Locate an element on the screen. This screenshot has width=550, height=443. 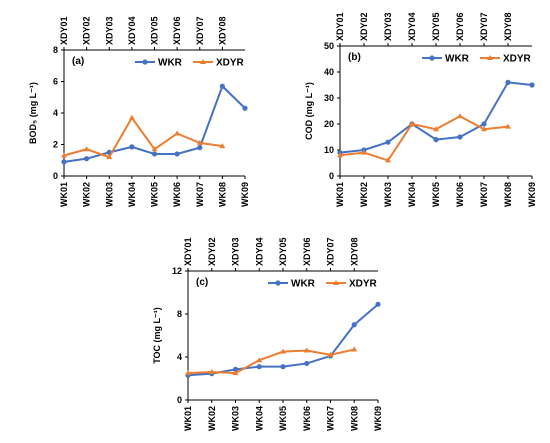
y-tick-label: 20 is located at coordinates (329, 124).